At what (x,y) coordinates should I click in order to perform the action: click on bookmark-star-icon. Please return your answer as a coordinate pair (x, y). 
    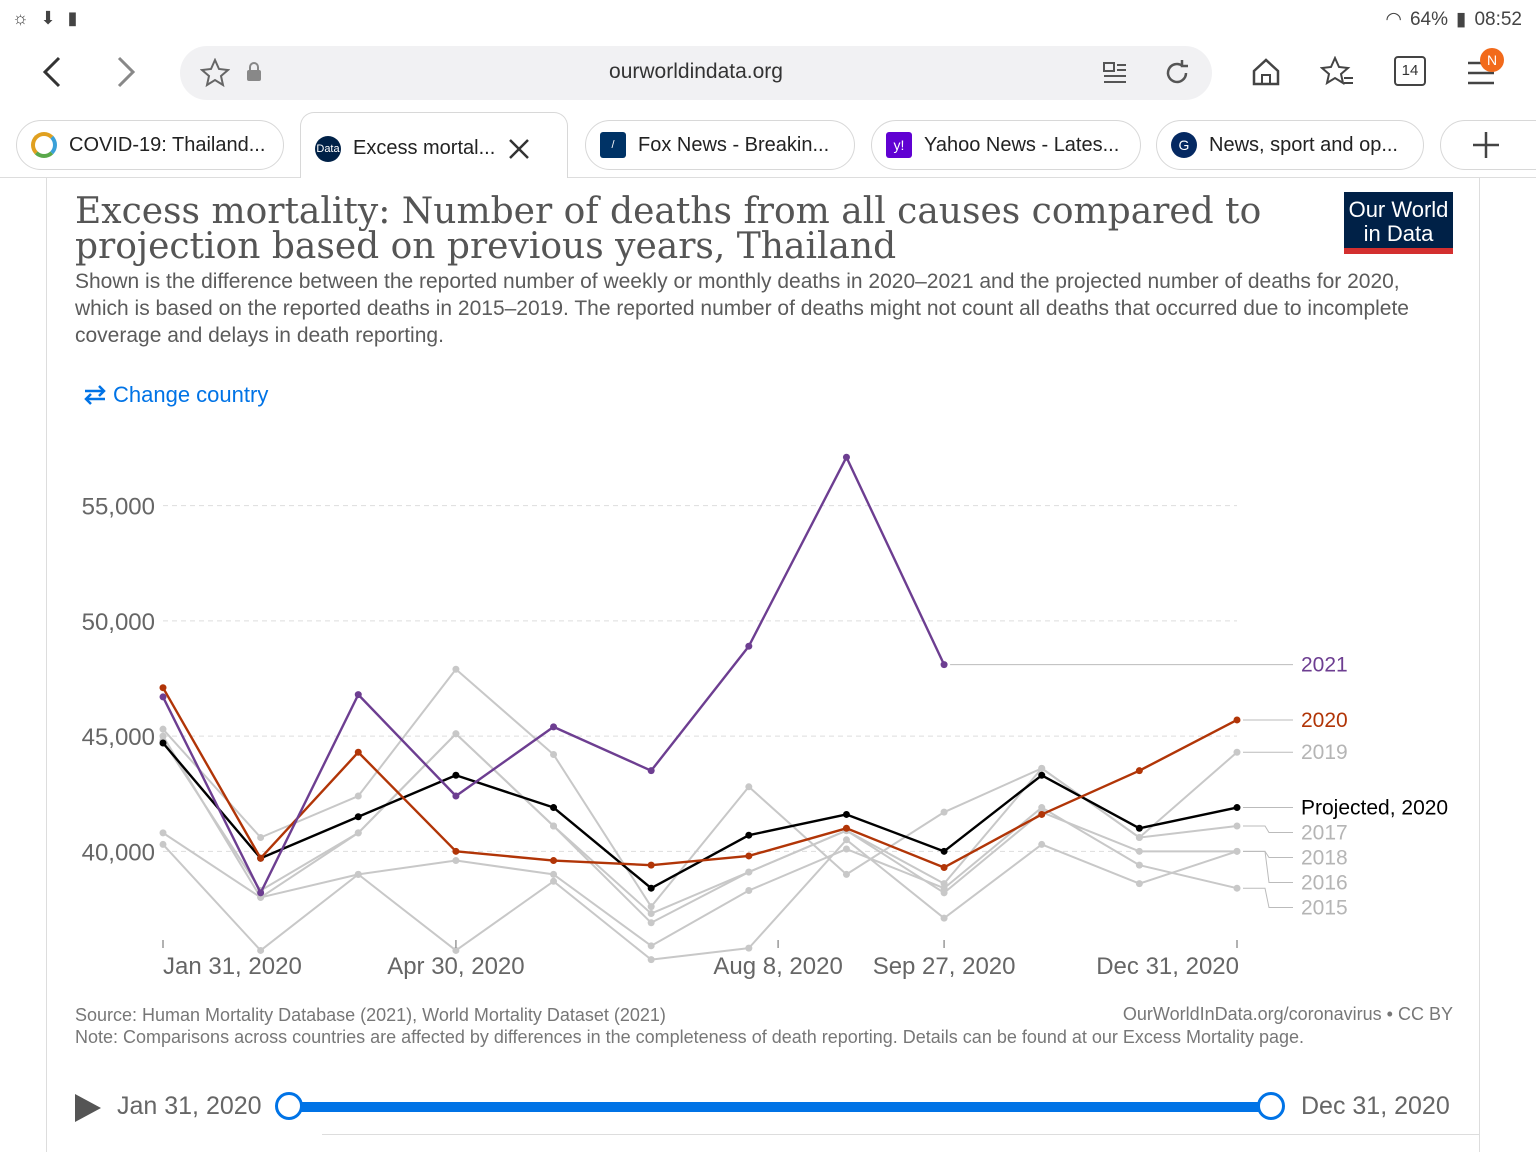
    Looking at the image, I should click on (215, 73).